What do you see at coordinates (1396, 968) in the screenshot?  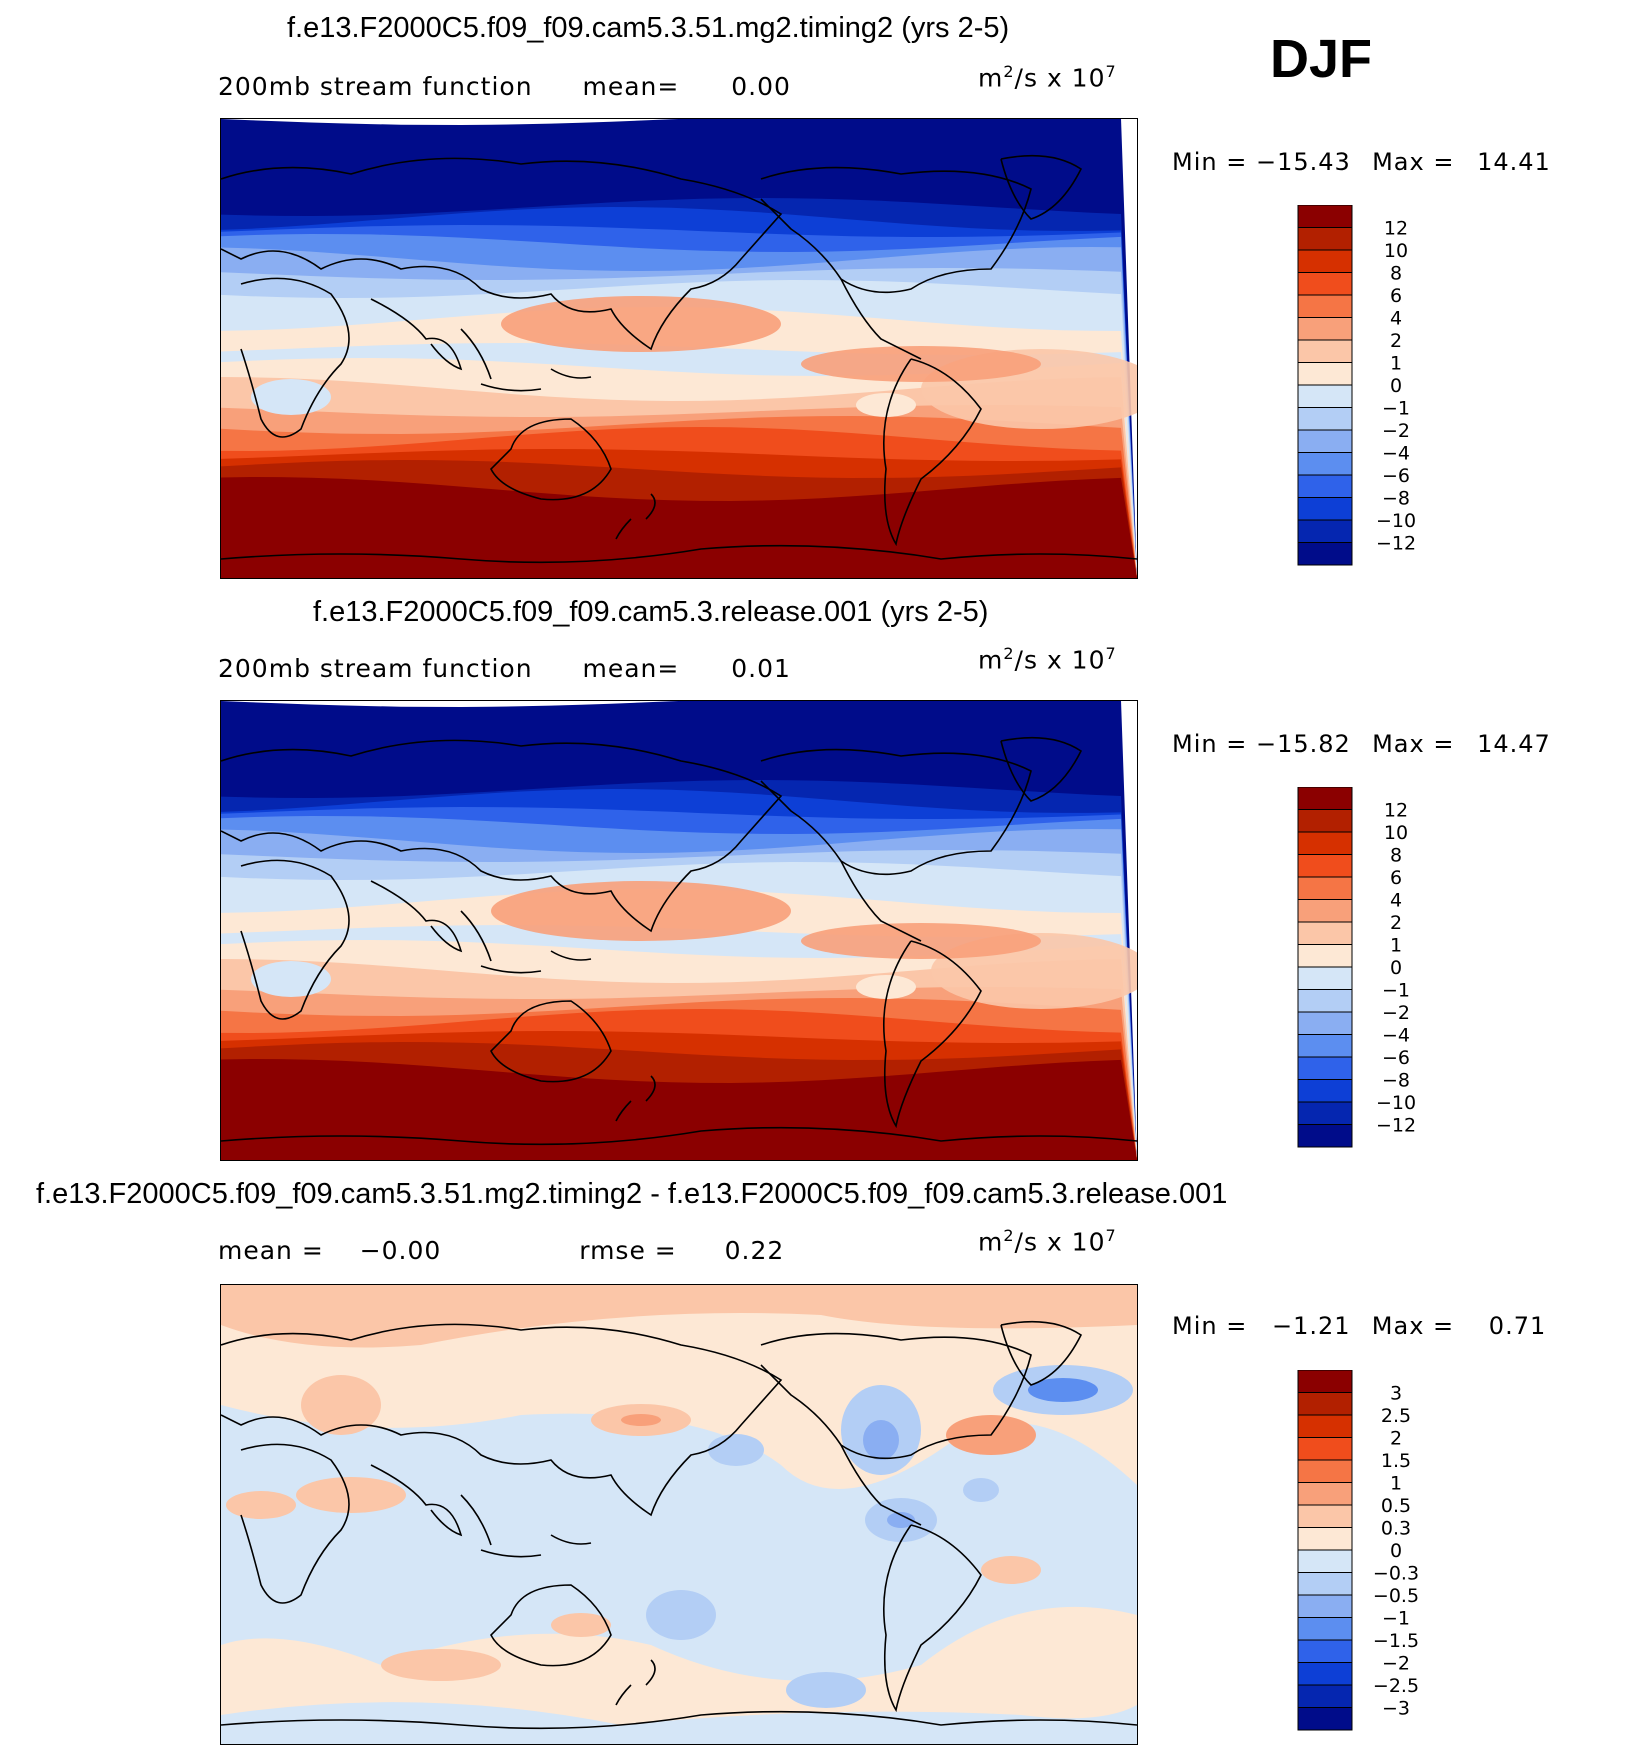 I see `colorbar-label: 0` at bounding box center [1396, 968].